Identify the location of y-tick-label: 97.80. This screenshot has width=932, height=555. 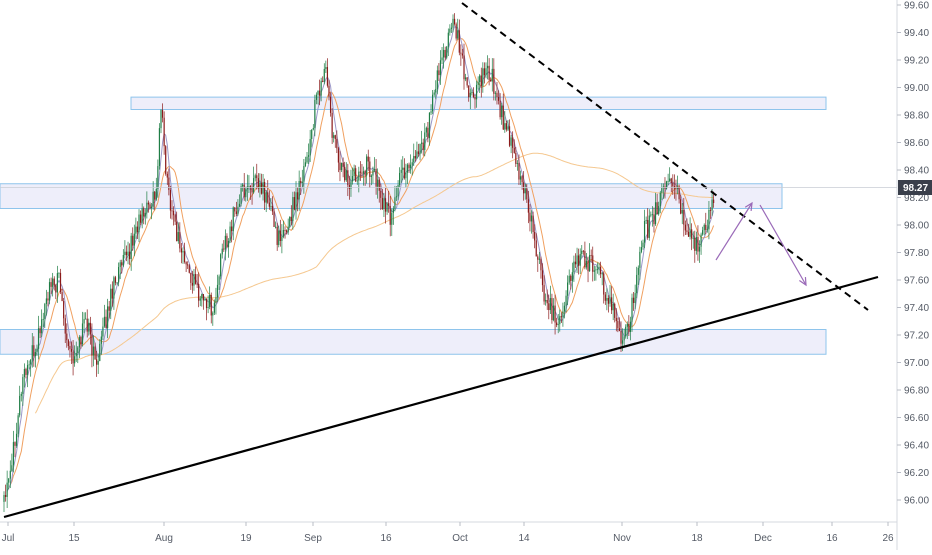
(916, 253).